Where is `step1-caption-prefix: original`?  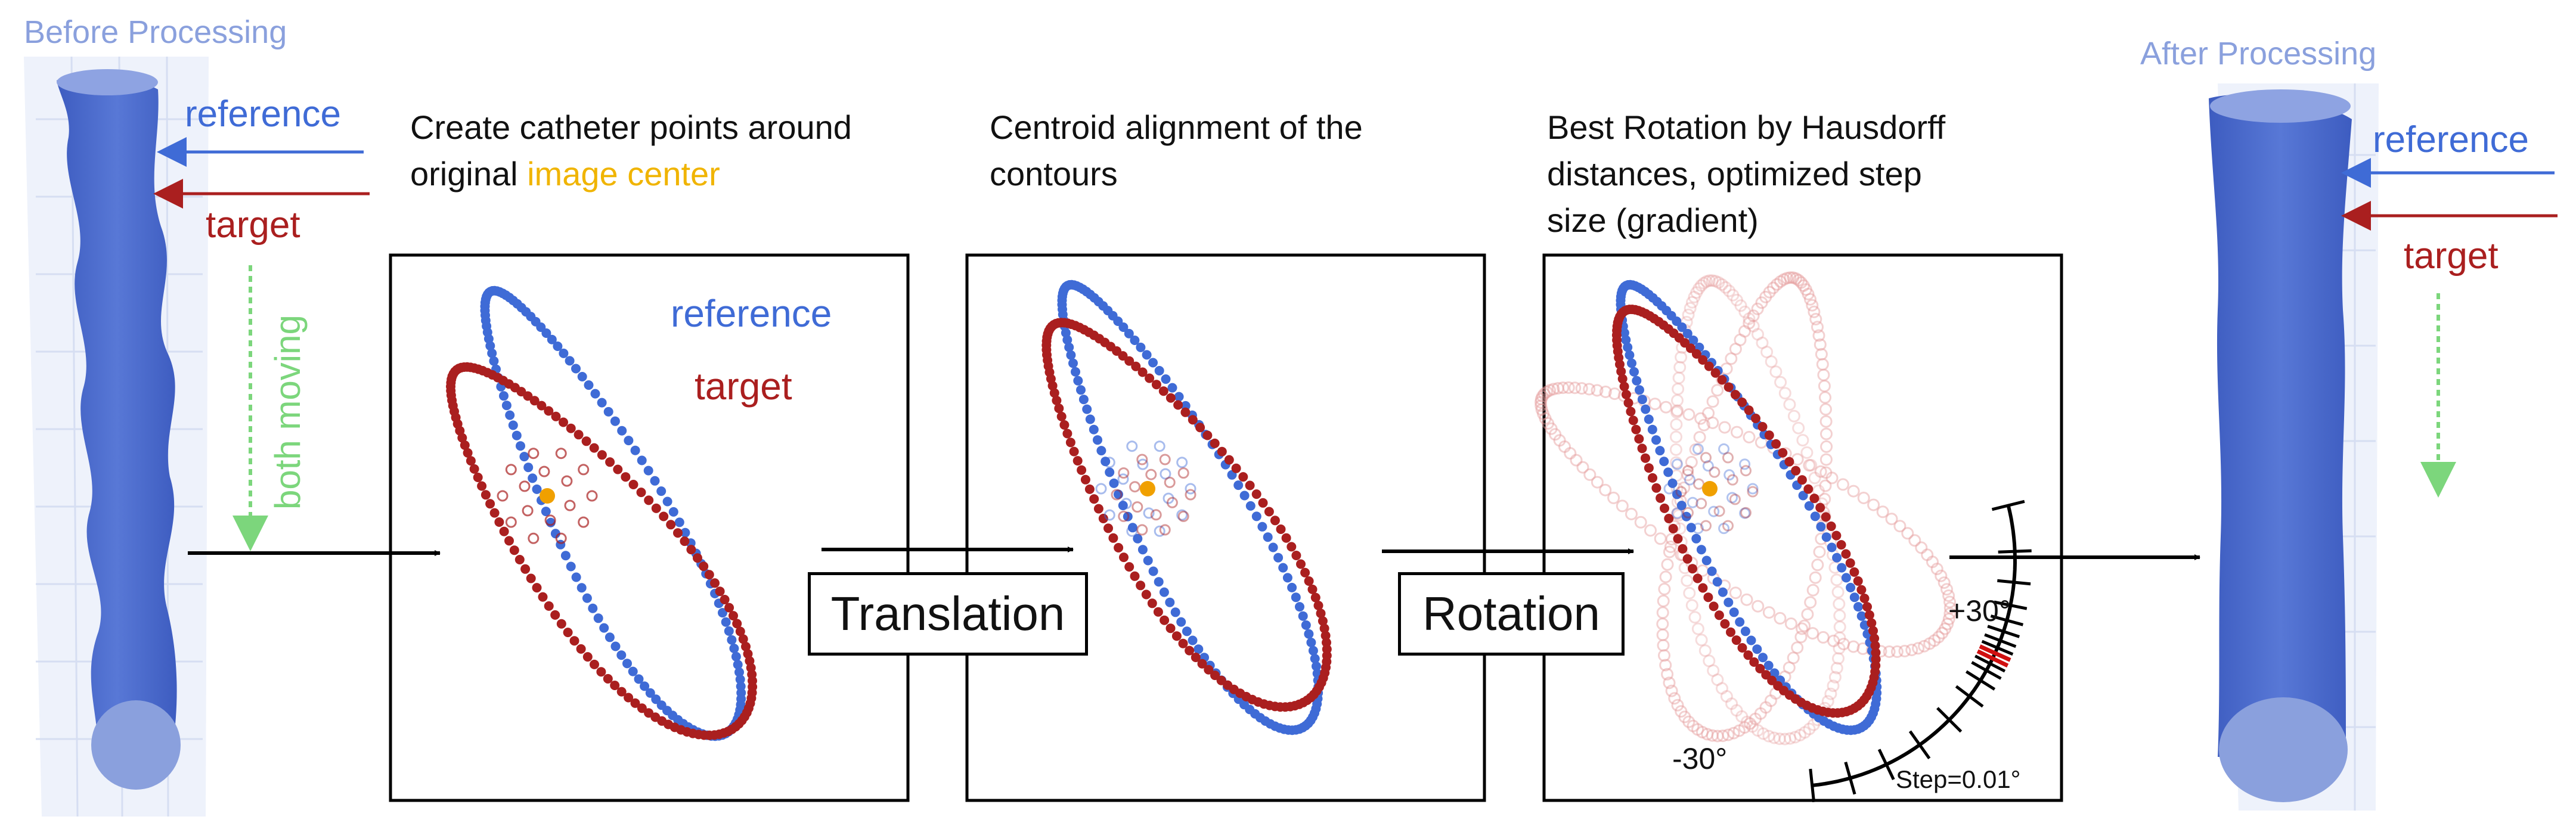 step1-caption-prefix: original is located at coordinates (469, 174).